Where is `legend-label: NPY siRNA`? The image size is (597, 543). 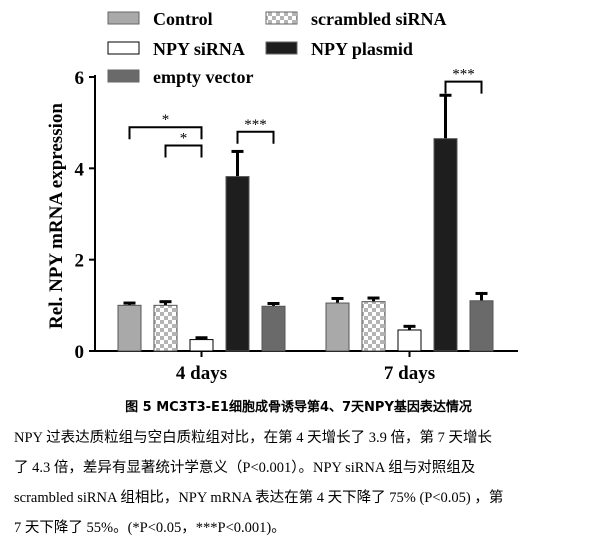 legend-label: NPY siRNA is located at coordinates (199, 49).